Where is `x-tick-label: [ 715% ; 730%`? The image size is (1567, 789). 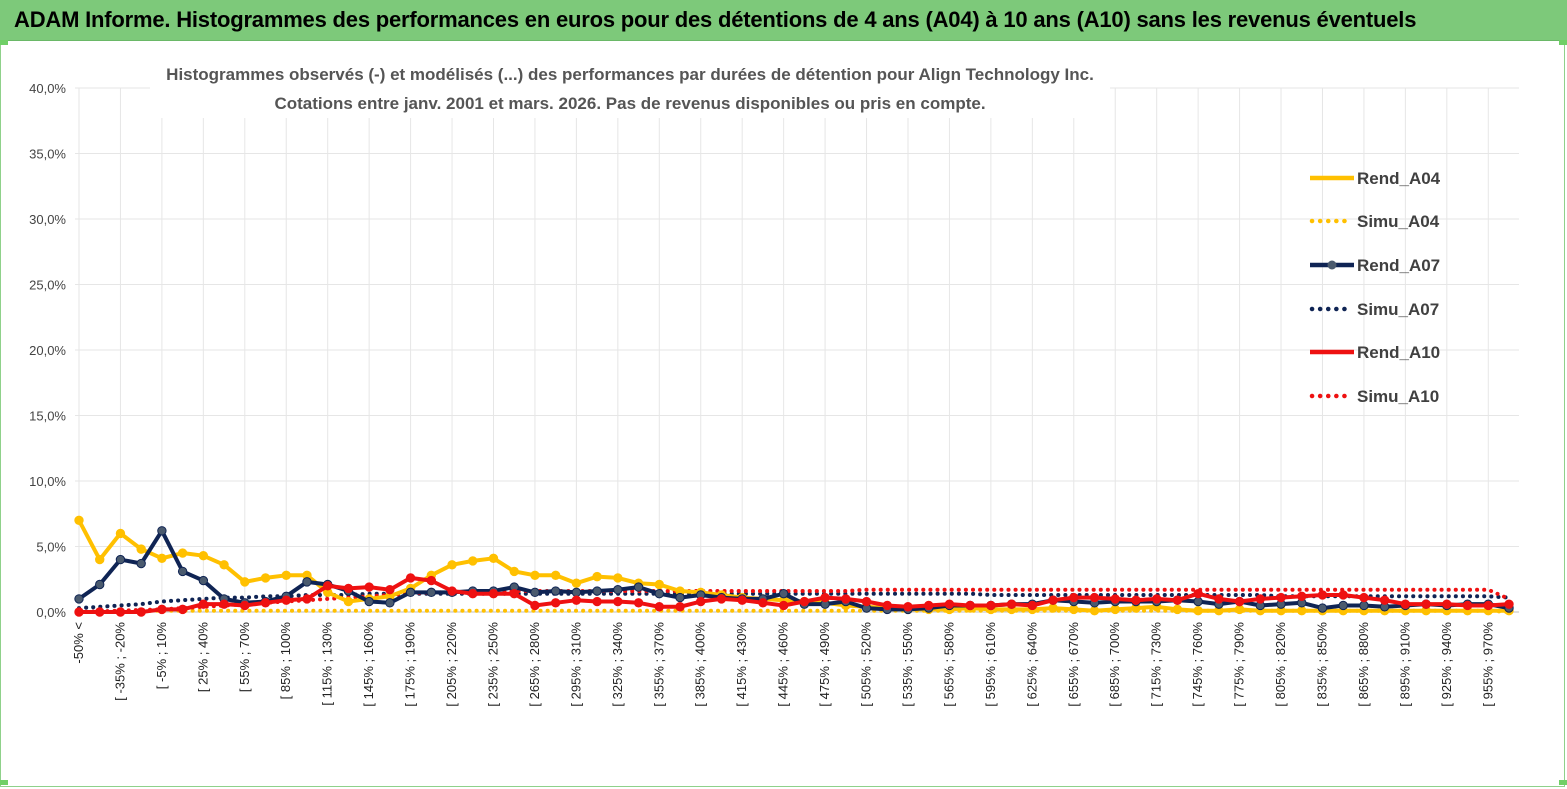
x-tick-label: [ 715% ; 730% is located at coordinates (1156, 664).